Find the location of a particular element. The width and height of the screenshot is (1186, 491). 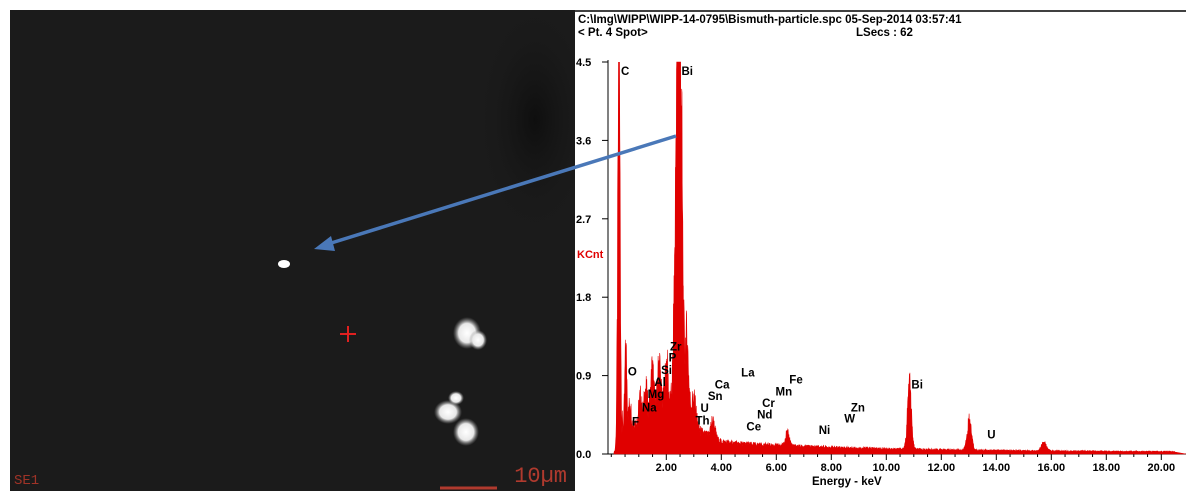

x-tick-label: 20.00 is located at coordinates (1162, 468).